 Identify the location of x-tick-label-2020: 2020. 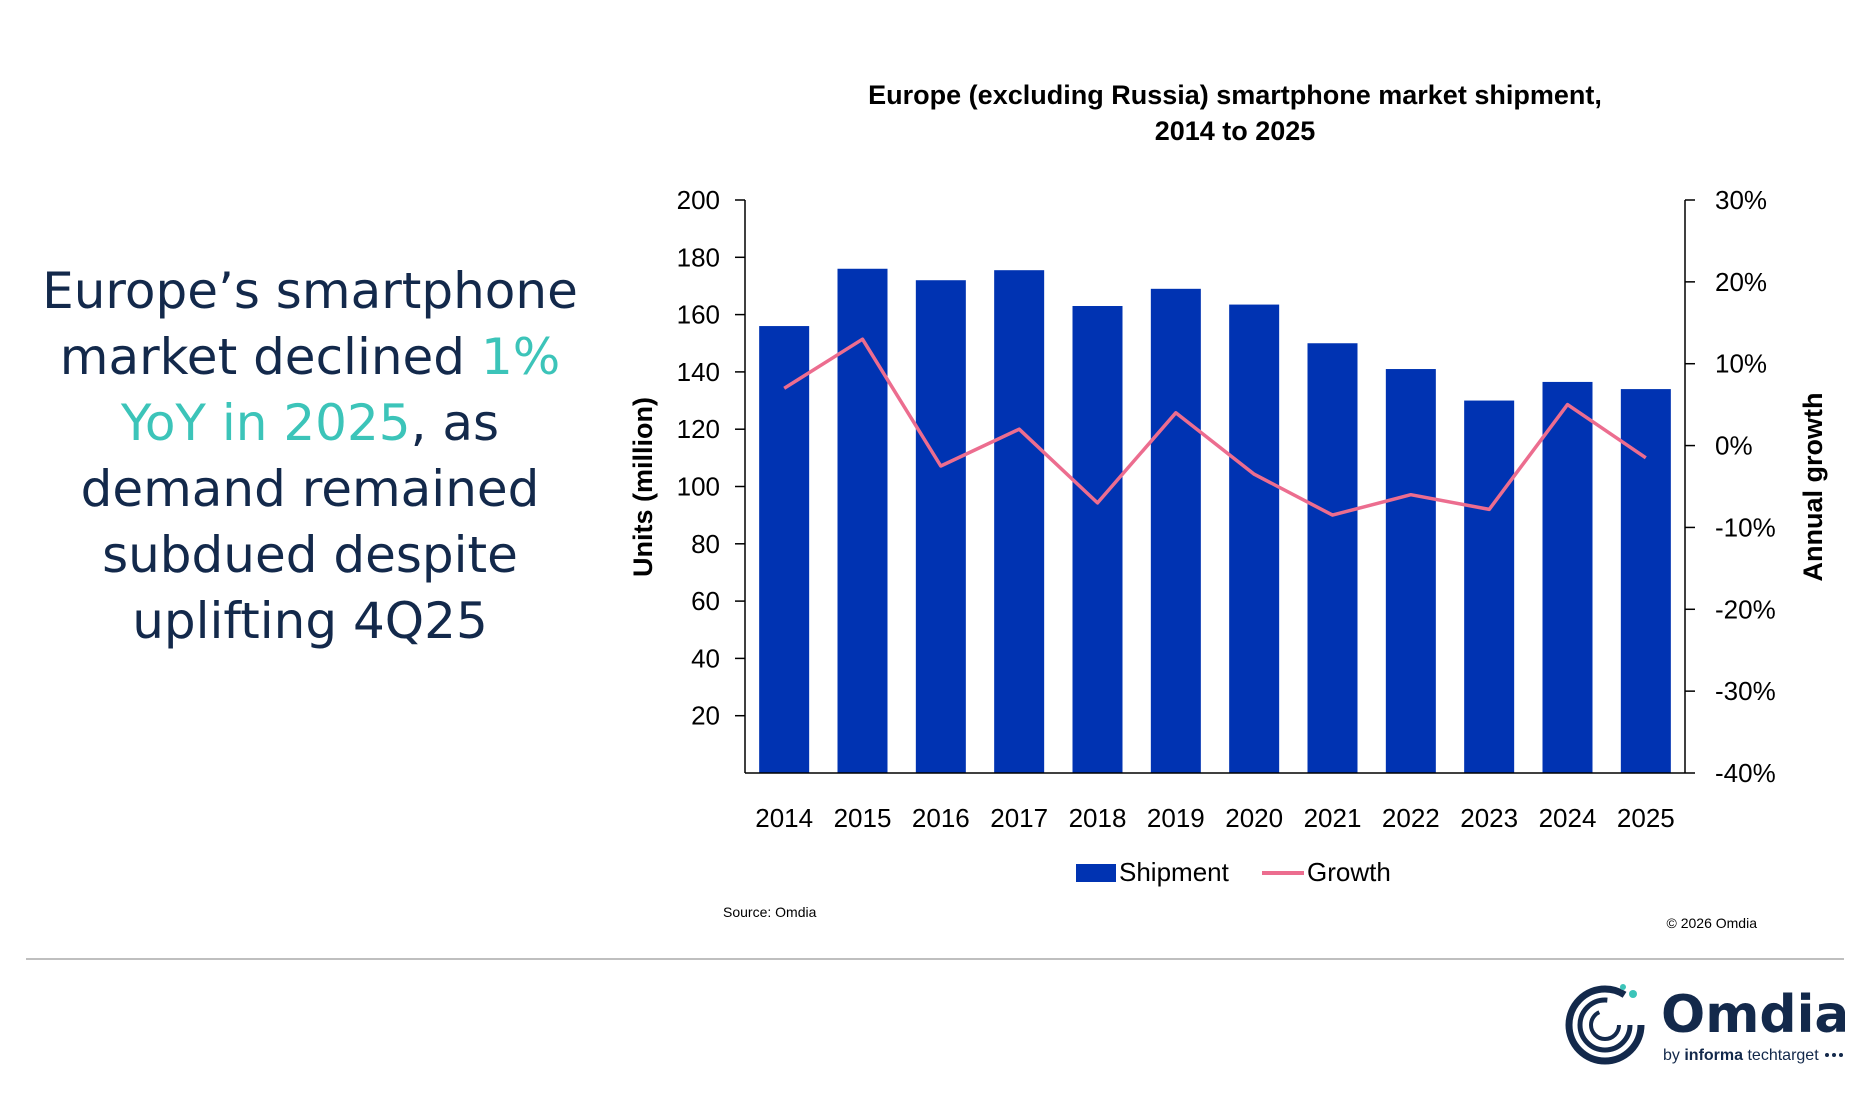
(1254, 818).